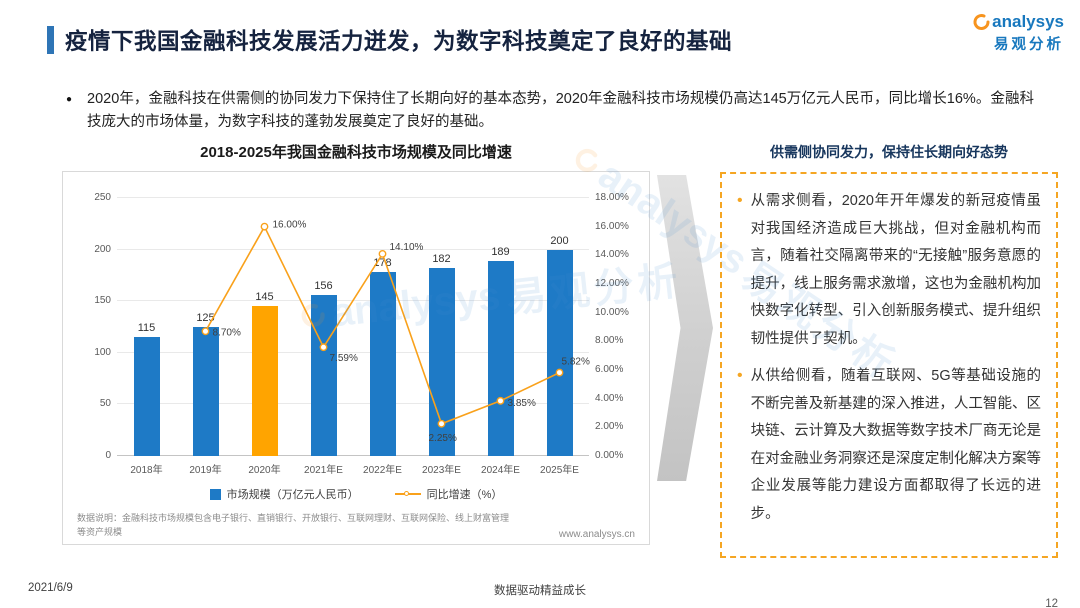  Describe the element at coordinates (50, 588) in the screenshot. I see `footer-date: 2021/6/9` at that location.